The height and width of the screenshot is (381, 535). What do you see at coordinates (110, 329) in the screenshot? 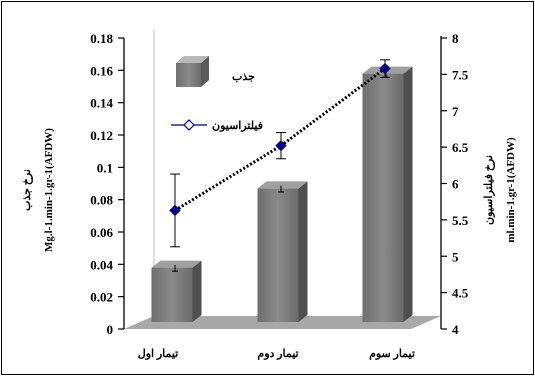
I see `left-tick-label: 0` at bounding box center [110, 329].